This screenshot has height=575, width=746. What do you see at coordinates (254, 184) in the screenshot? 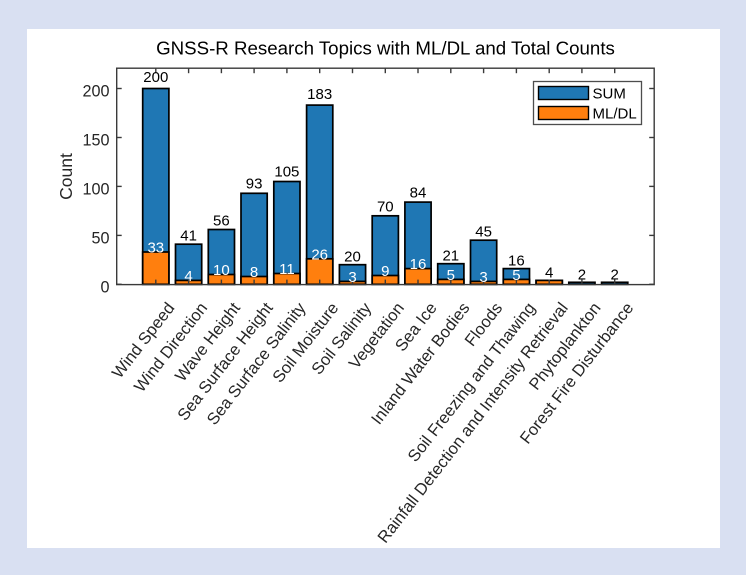
I see `svg-text: 93` at bounding box center [254, 184].